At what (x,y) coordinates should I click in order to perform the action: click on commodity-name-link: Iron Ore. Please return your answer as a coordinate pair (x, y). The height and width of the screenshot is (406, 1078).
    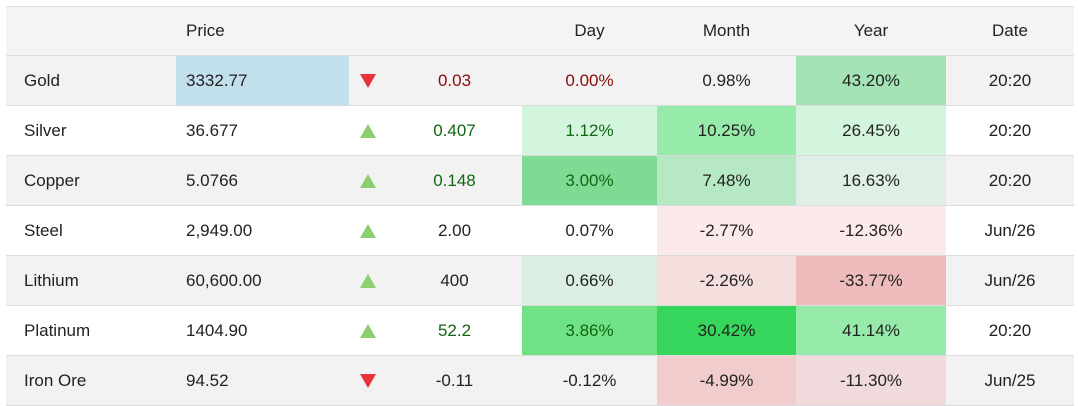
    Looking at the image, I should click on (91, 380).